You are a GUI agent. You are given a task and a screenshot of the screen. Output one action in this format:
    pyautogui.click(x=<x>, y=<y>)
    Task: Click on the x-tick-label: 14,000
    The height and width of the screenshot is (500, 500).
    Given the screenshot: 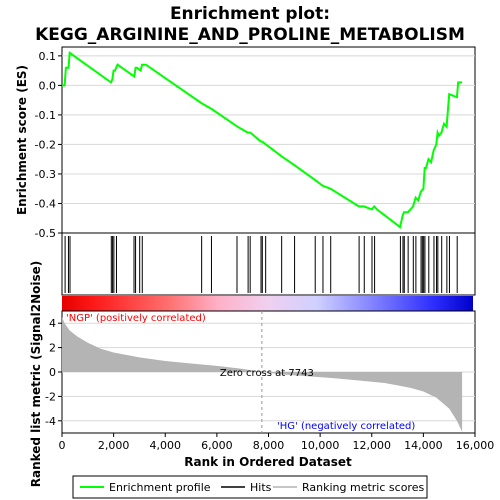 What is the action you would take?
    pyautogui.click(x=423, y=445)
    